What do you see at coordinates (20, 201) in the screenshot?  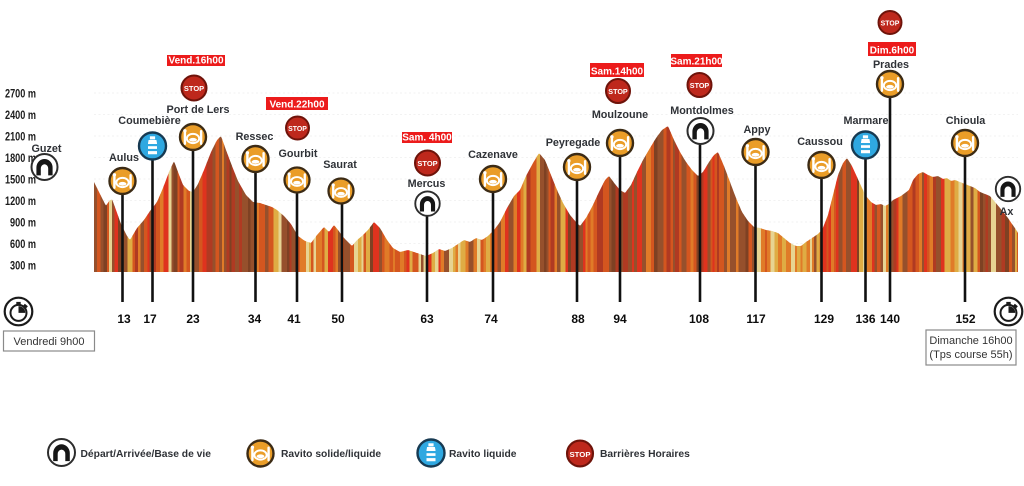 I see `svg-text: 1200 m` at bounding box center [20, 201].